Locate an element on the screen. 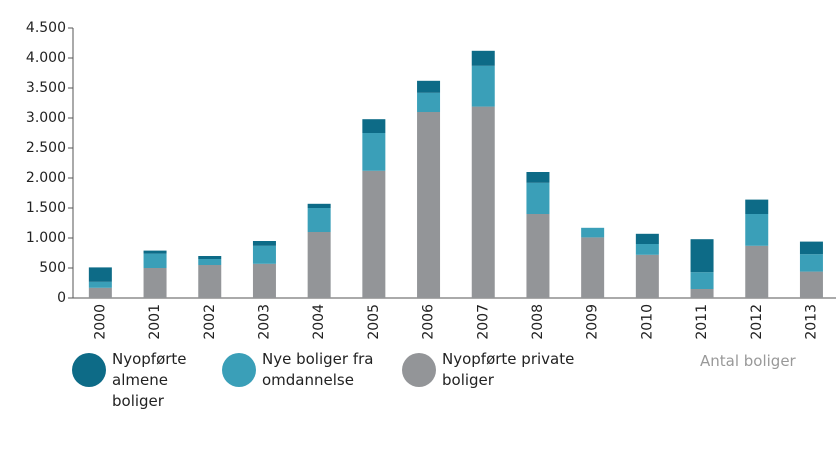  legend-label: Nye boliger fra omdannelse is located at coordinates (318, 369).